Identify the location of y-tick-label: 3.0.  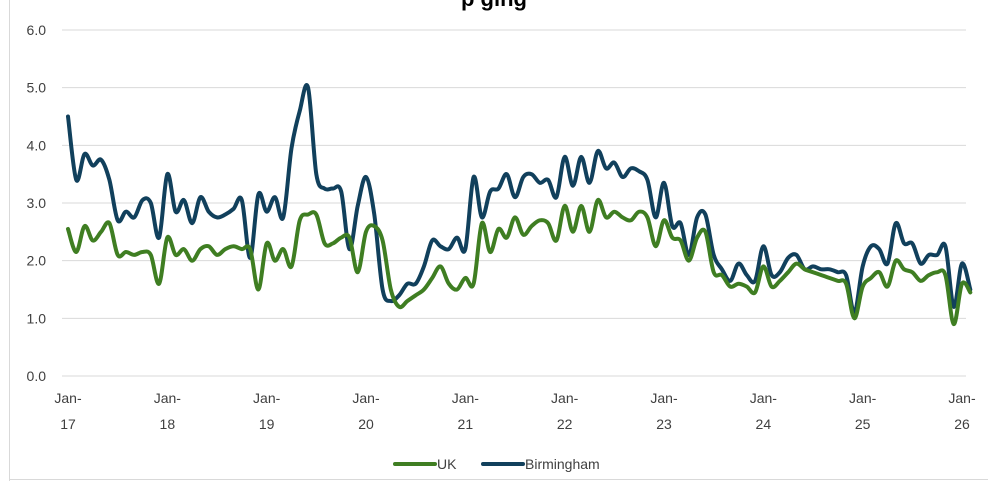
(37, 203).